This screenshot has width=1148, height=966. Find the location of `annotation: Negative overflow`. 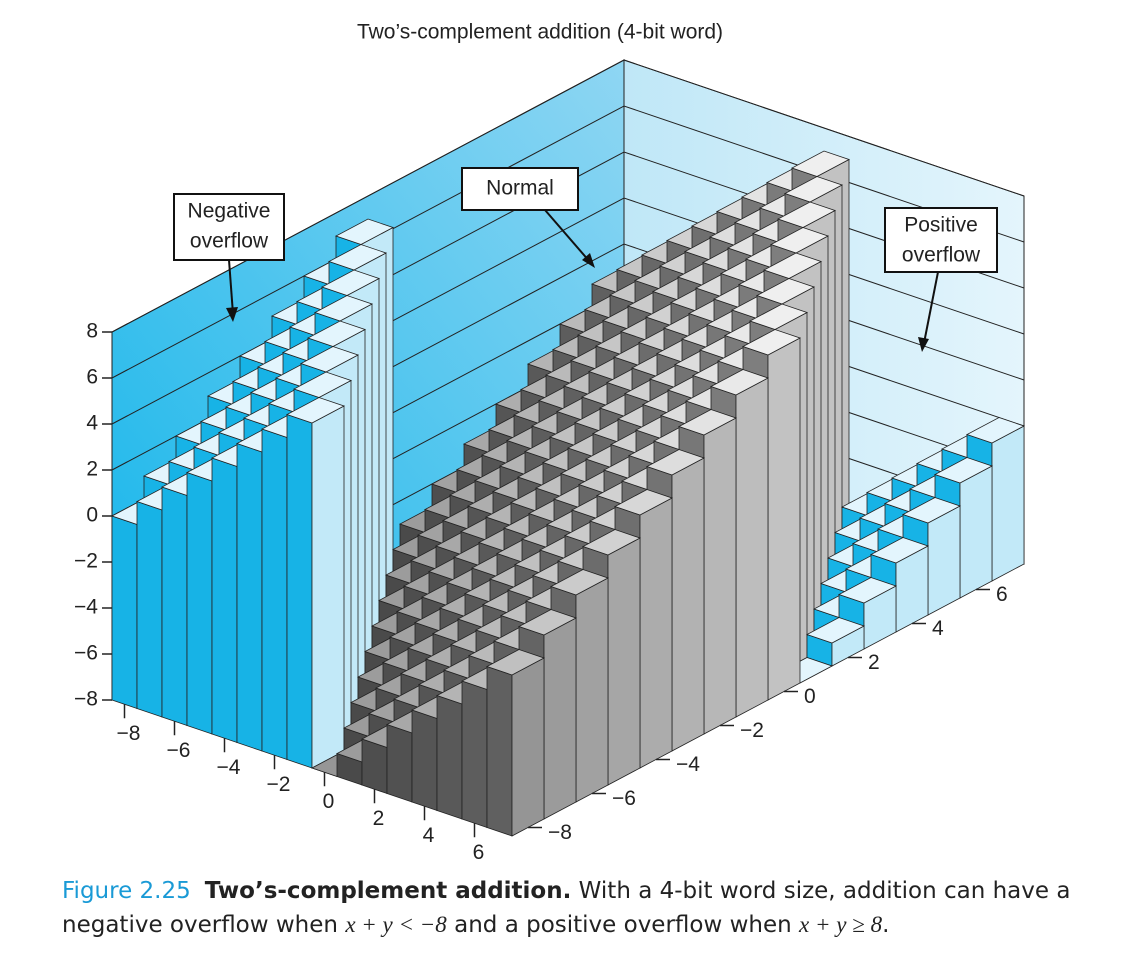

annotation: Negative overflow is located at coordinates (229, 257).